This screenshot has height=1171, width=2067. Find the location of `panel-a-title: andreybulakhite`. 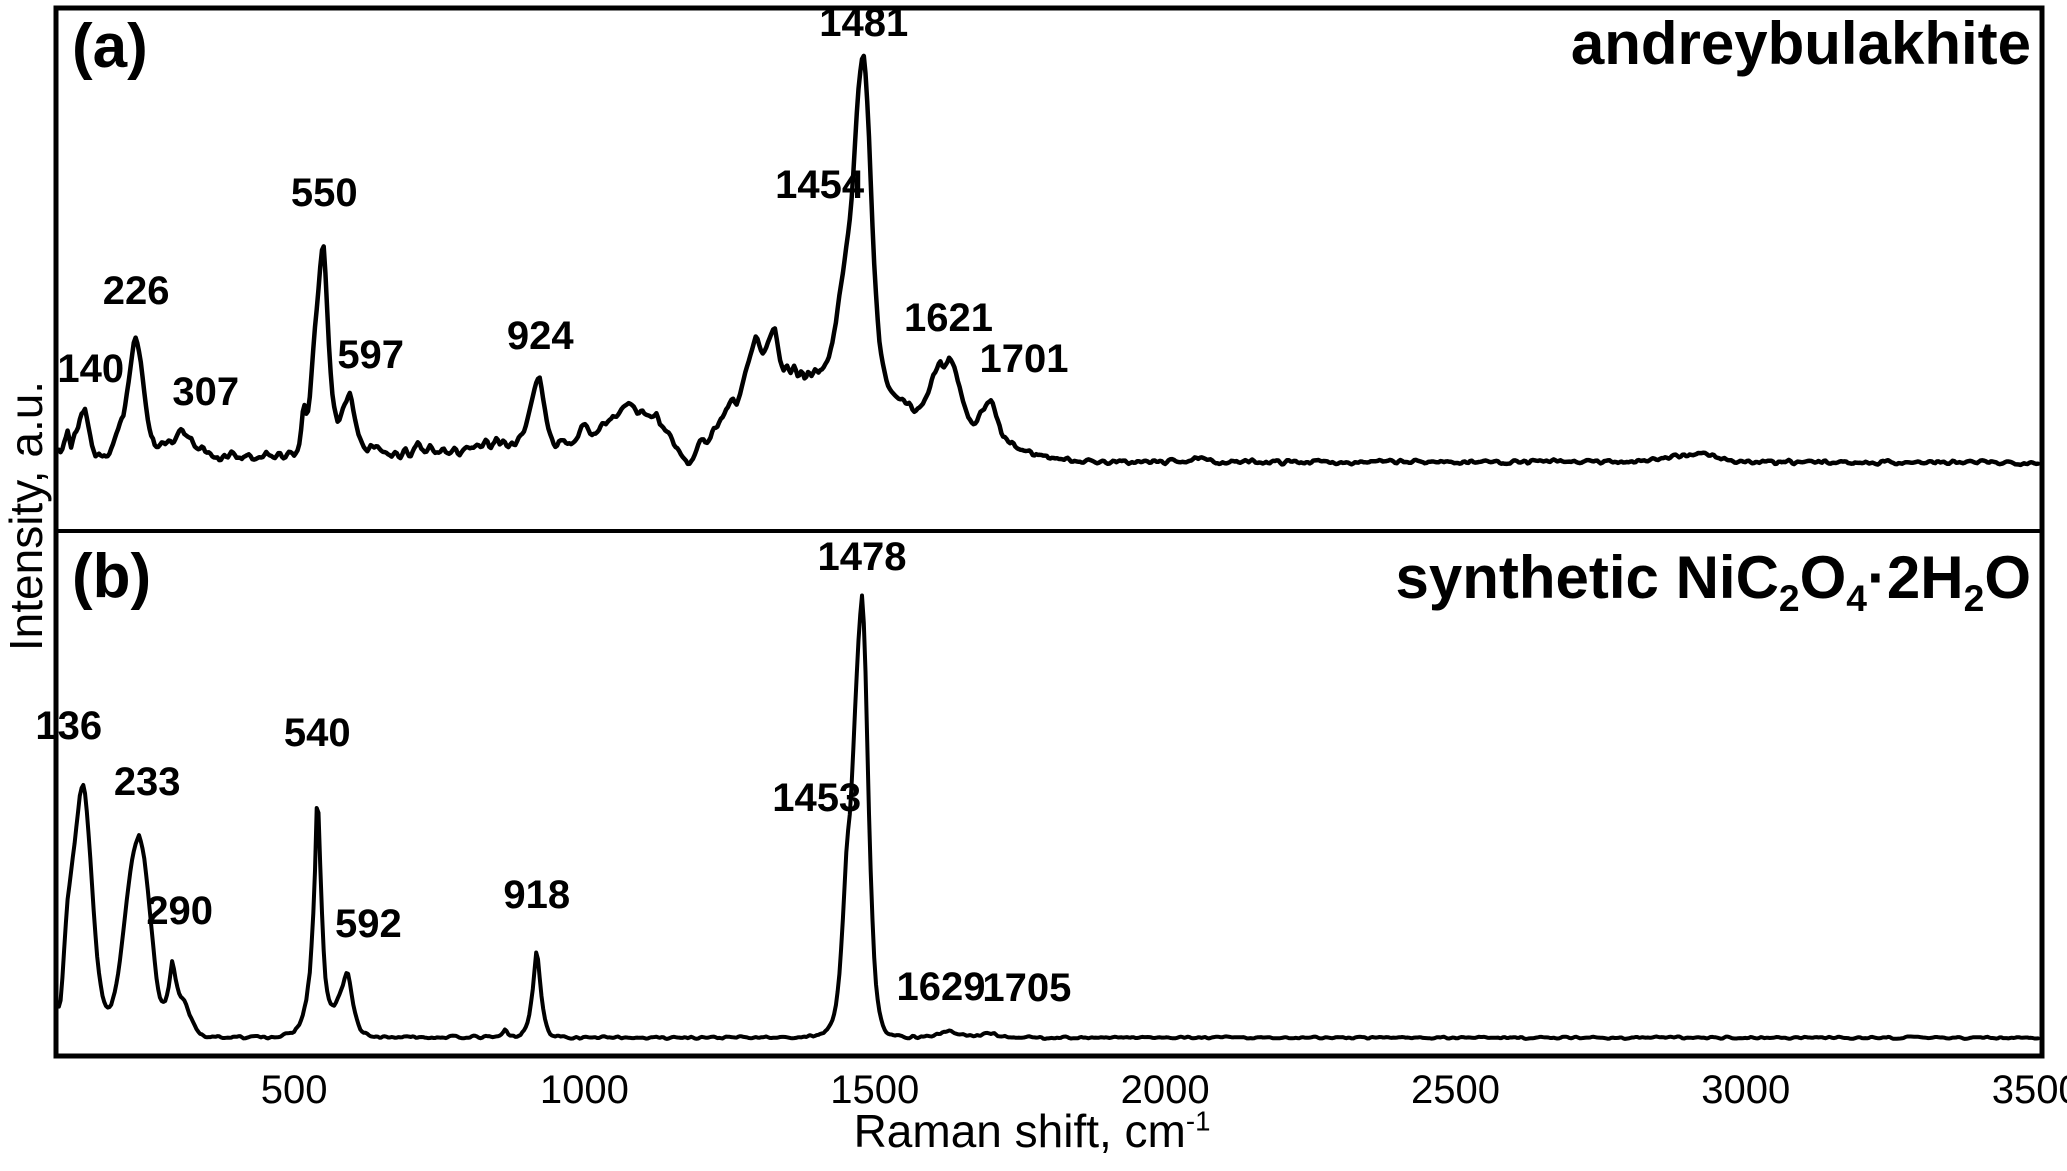

panel-a-title: andreybulakhite is located at coordinates (1800, 43).